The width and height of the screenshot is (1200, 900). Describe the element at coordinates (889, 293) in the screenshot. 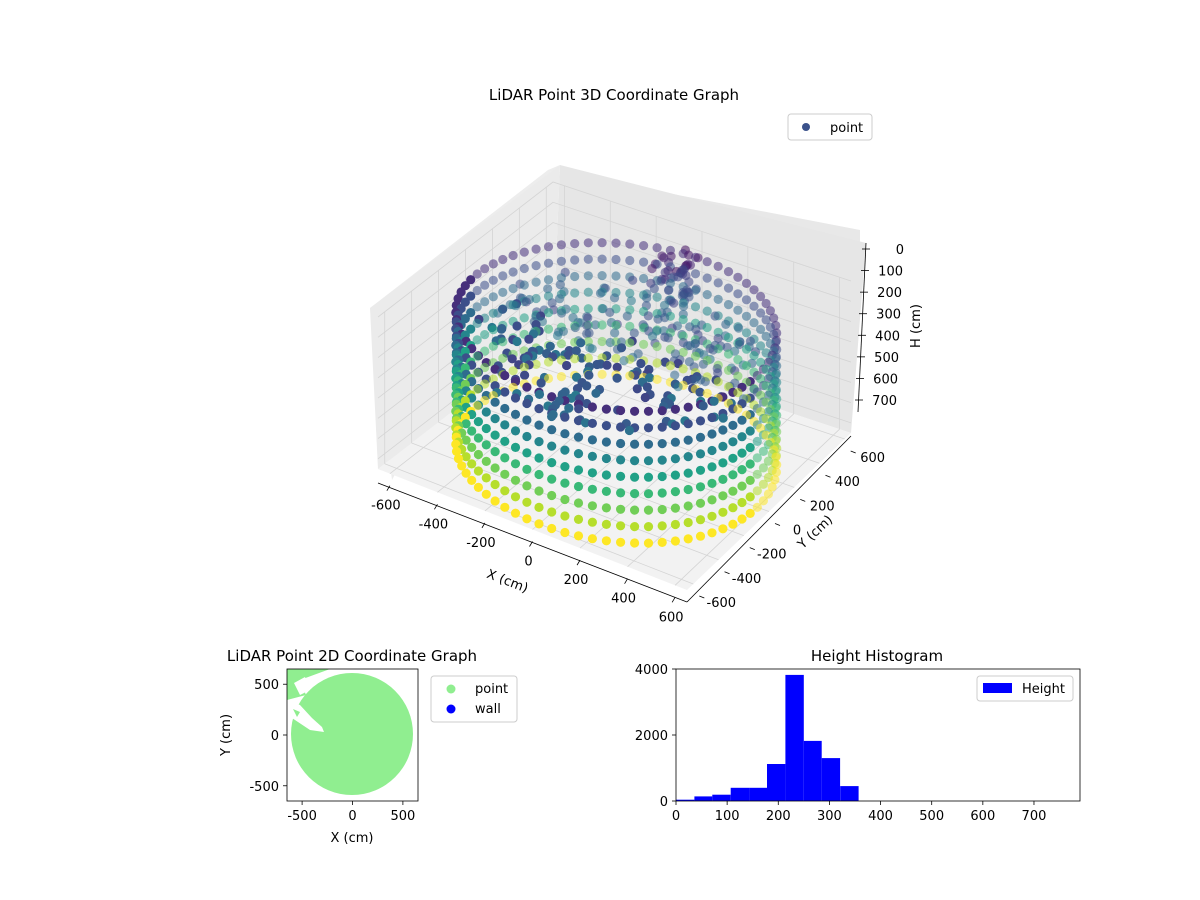

I see `z-tick-label-3d-2: 200` at that location.